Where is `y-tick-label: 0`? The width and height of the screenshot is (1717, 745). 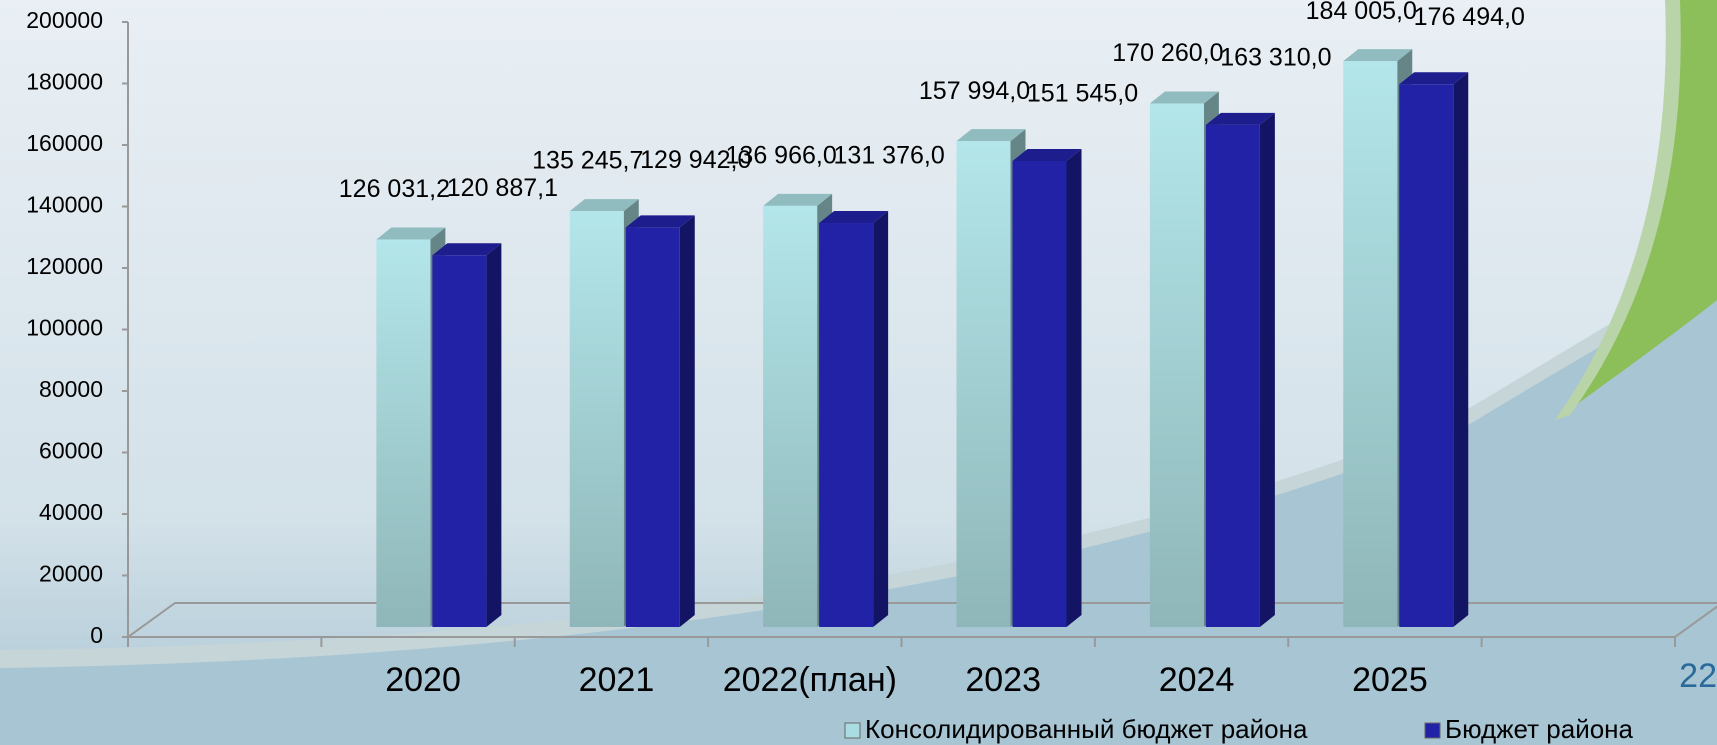 y-tick-label: 0 is located at coordinates (96, 635).